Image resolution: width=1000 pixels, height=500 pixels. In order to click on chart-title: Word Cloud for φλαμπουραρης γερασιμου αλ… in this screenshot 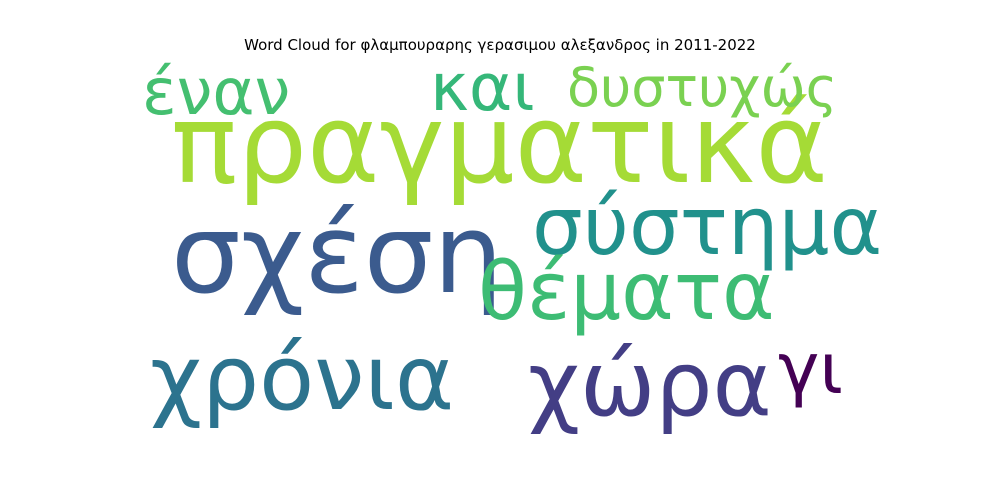, I will do `click(500, 45)`.